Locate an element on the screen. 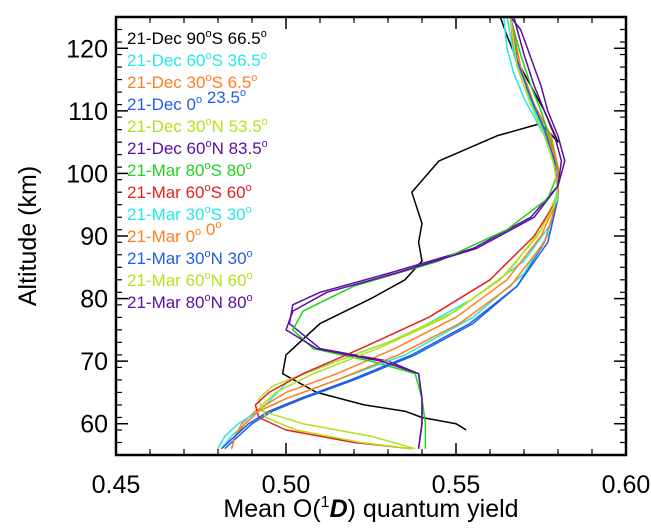 The width and height of the screenshot is (651, 528). legend-entry: 21-Dec 30oN 53.5o is located at coordinates (197, 126).